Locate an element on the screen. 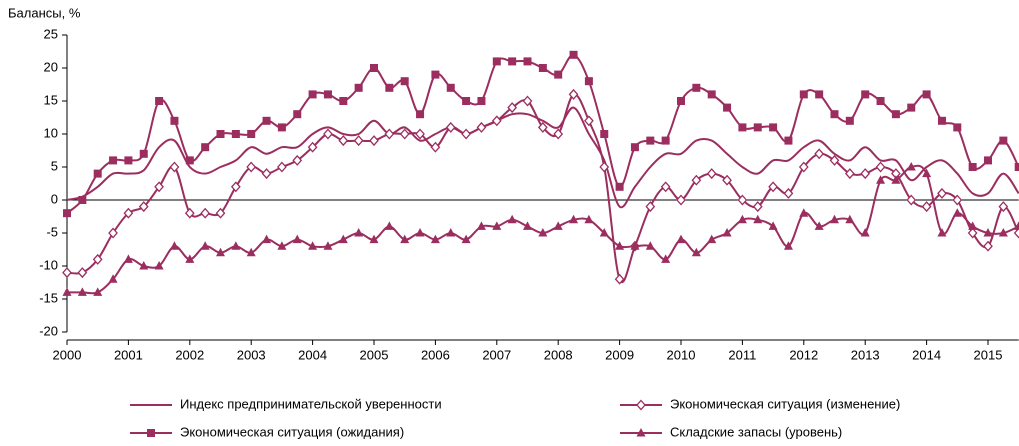  x-tick-label: 2009 is located at coordinates (619, 354).